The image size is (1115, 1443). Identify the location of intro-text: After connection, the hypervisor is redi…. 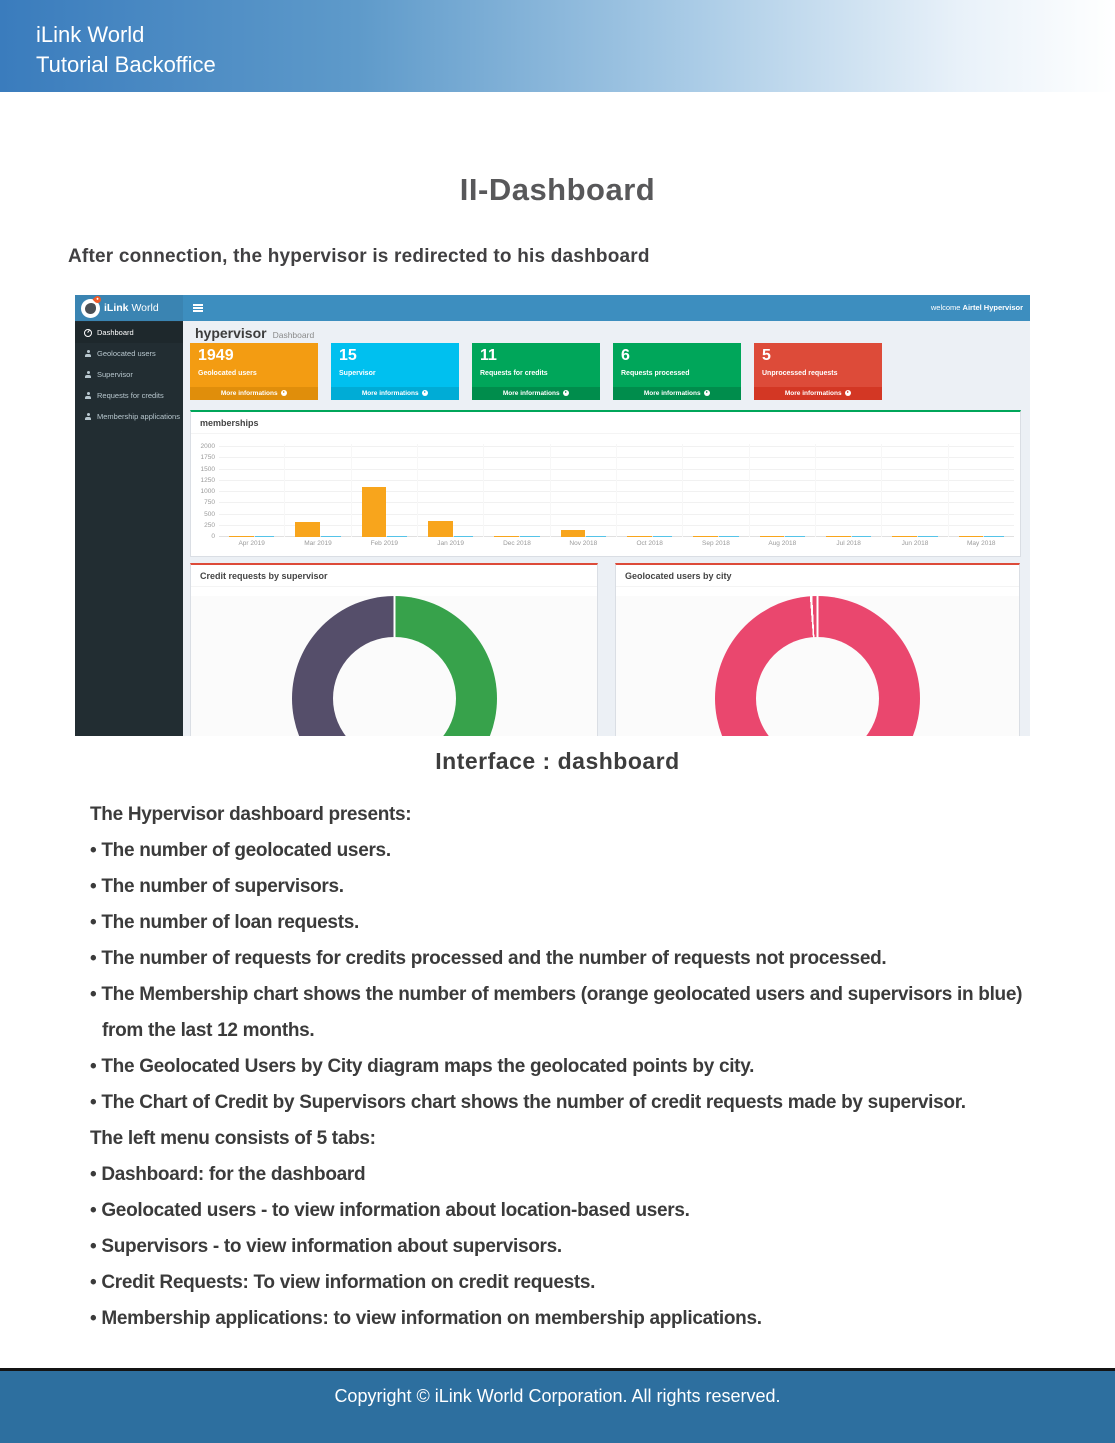
(359, 256).